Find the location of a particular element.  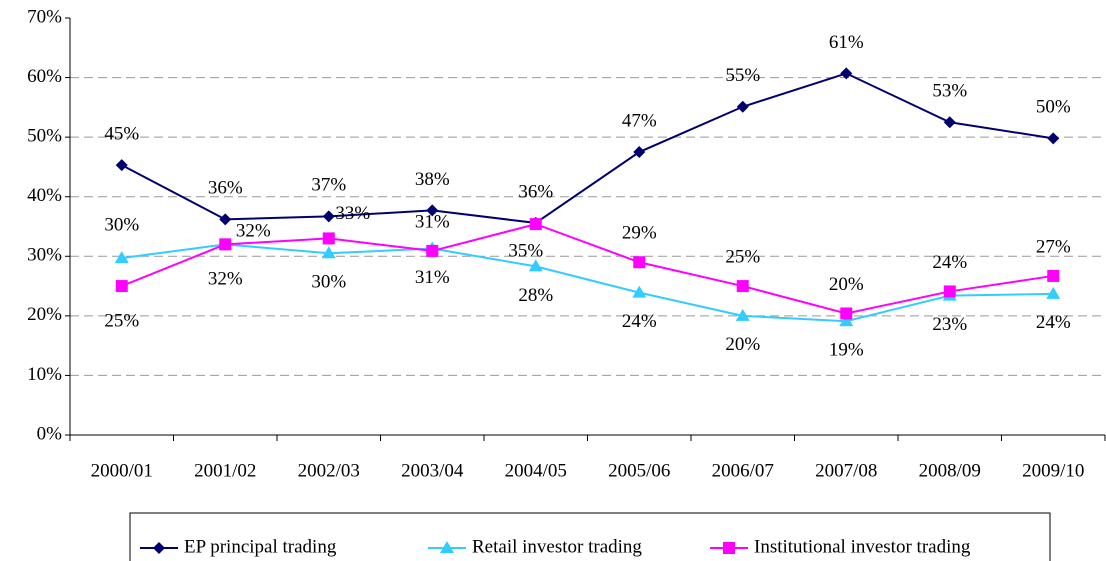

y-tick-label: 20% is located at coordinates (44, 314).